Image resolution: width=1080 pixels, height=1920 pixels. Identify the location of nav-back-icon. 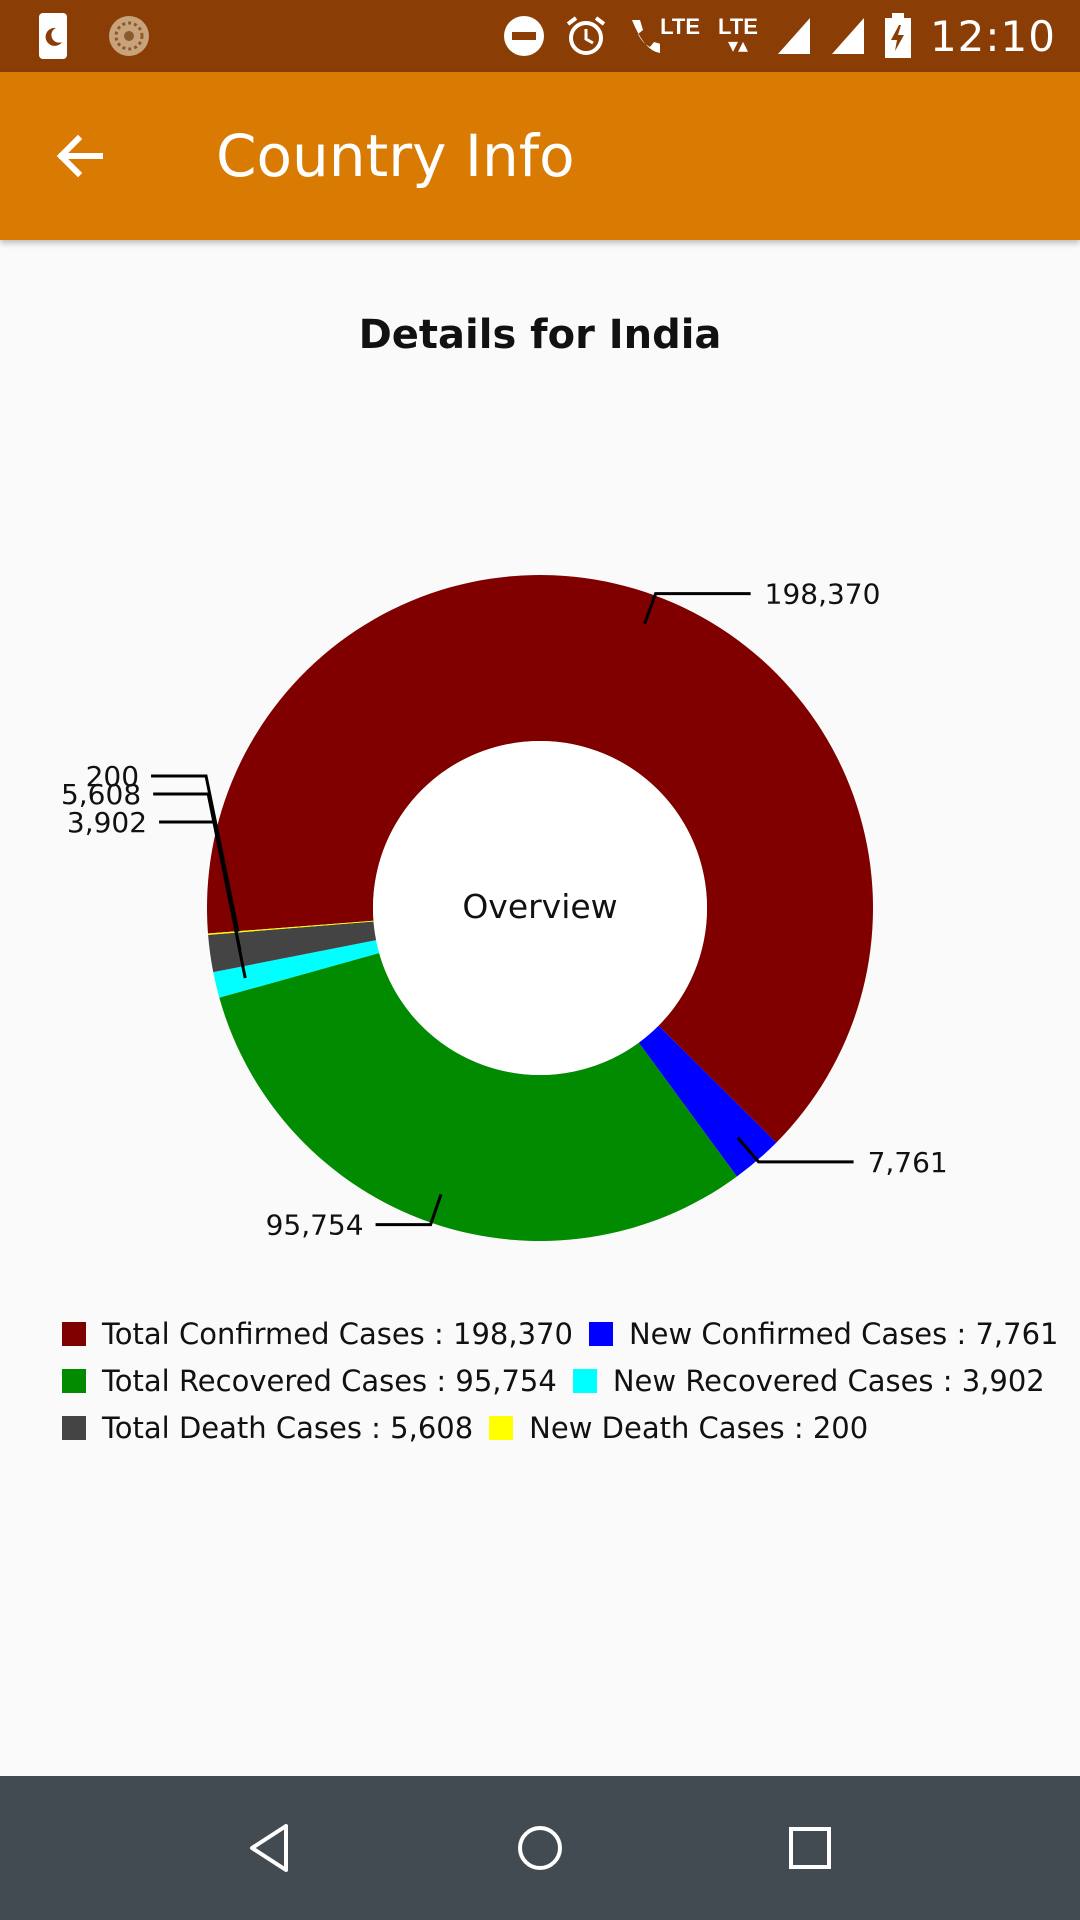
(270, 1848).